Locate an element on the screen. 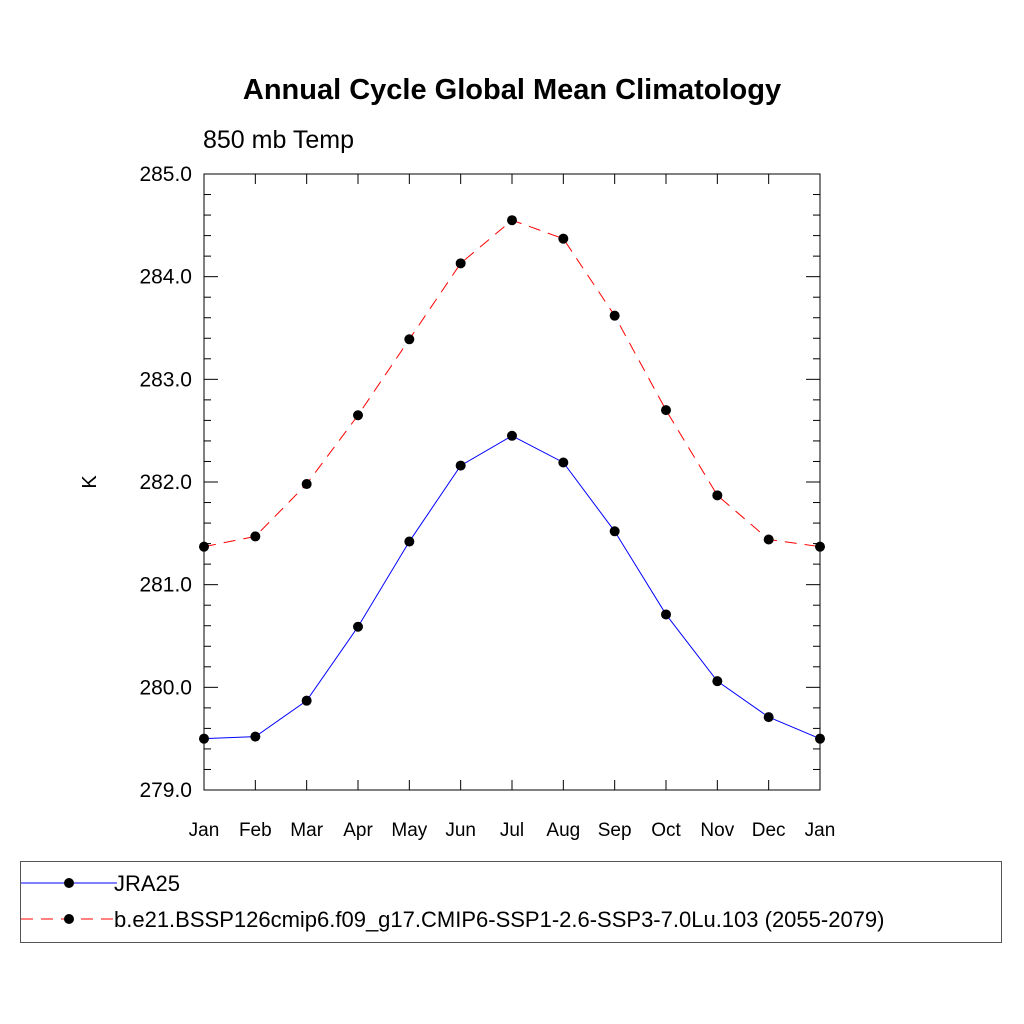  x-tick-label: May is located at coordinates (409, 830).